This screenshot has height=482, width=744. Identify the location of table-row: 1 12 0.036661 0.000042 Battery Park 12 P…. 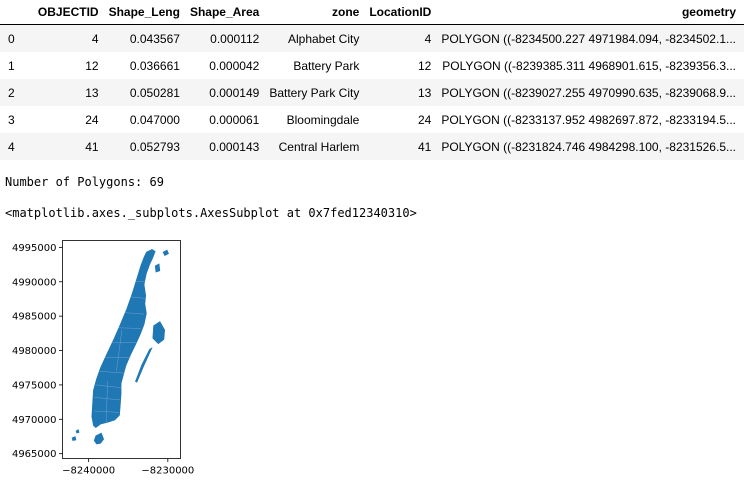
(372, 65).